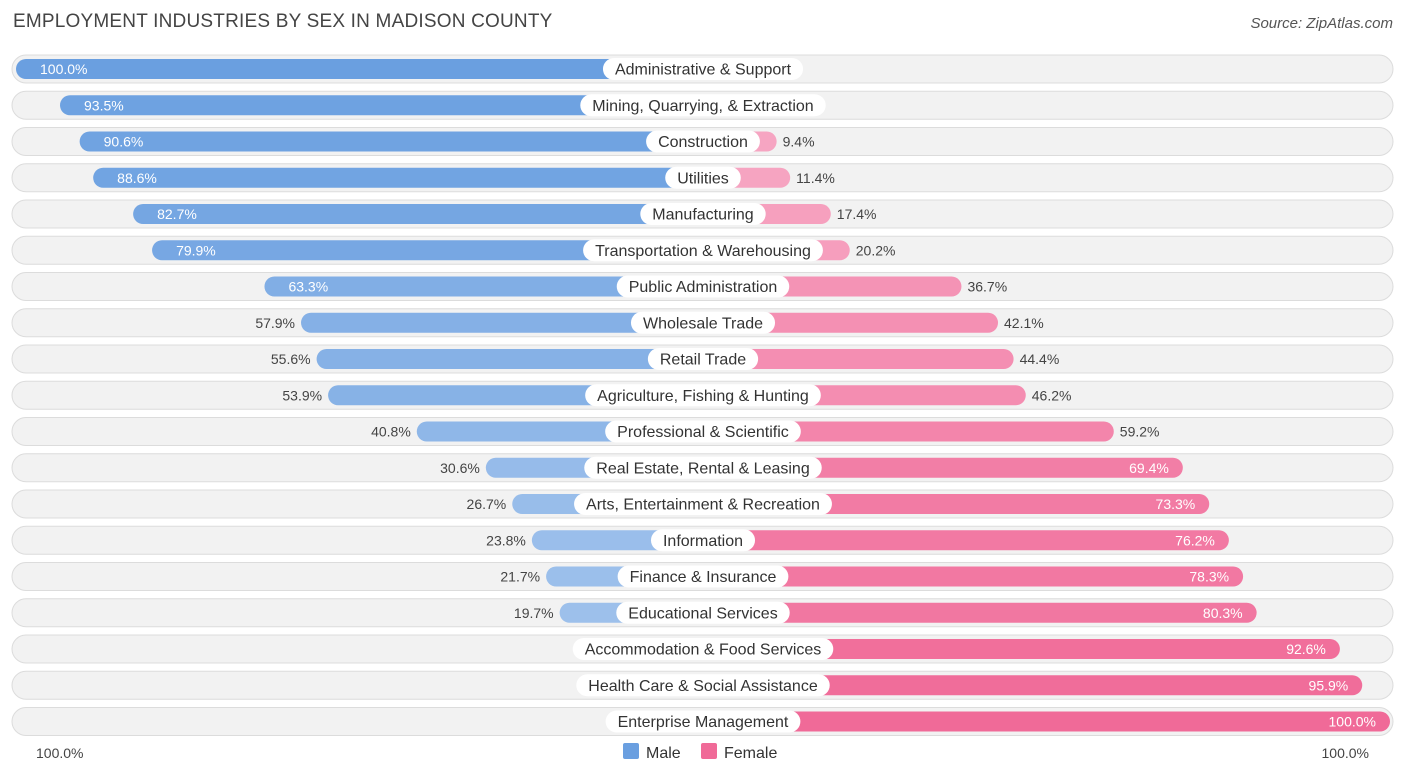 The width and height of the screenshot is (1406, 776). What do you see at coordinates (702, 106) in the screenshot?
I see `category-label: Mining, Quarrying, & Extraction` at bounding box center [702, 106].